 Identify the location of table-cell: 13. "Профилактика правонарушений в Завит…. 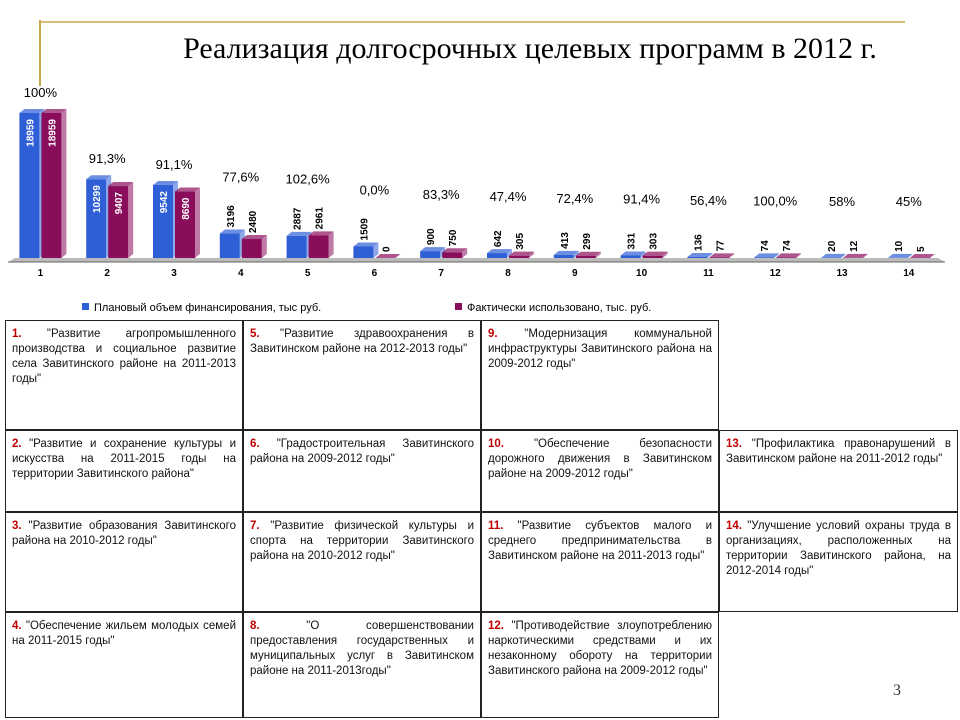
(838, 471).